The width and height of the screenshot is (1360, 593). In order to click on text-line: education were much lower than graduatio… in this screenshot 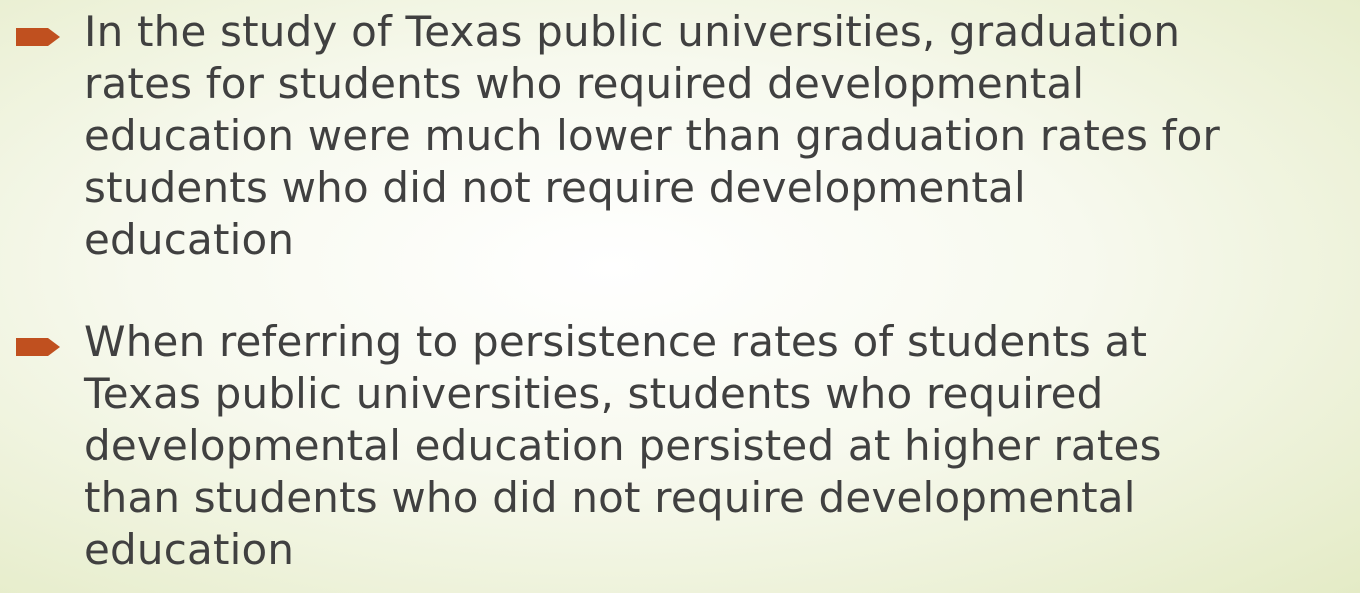, I will do `click(652, 135)`.